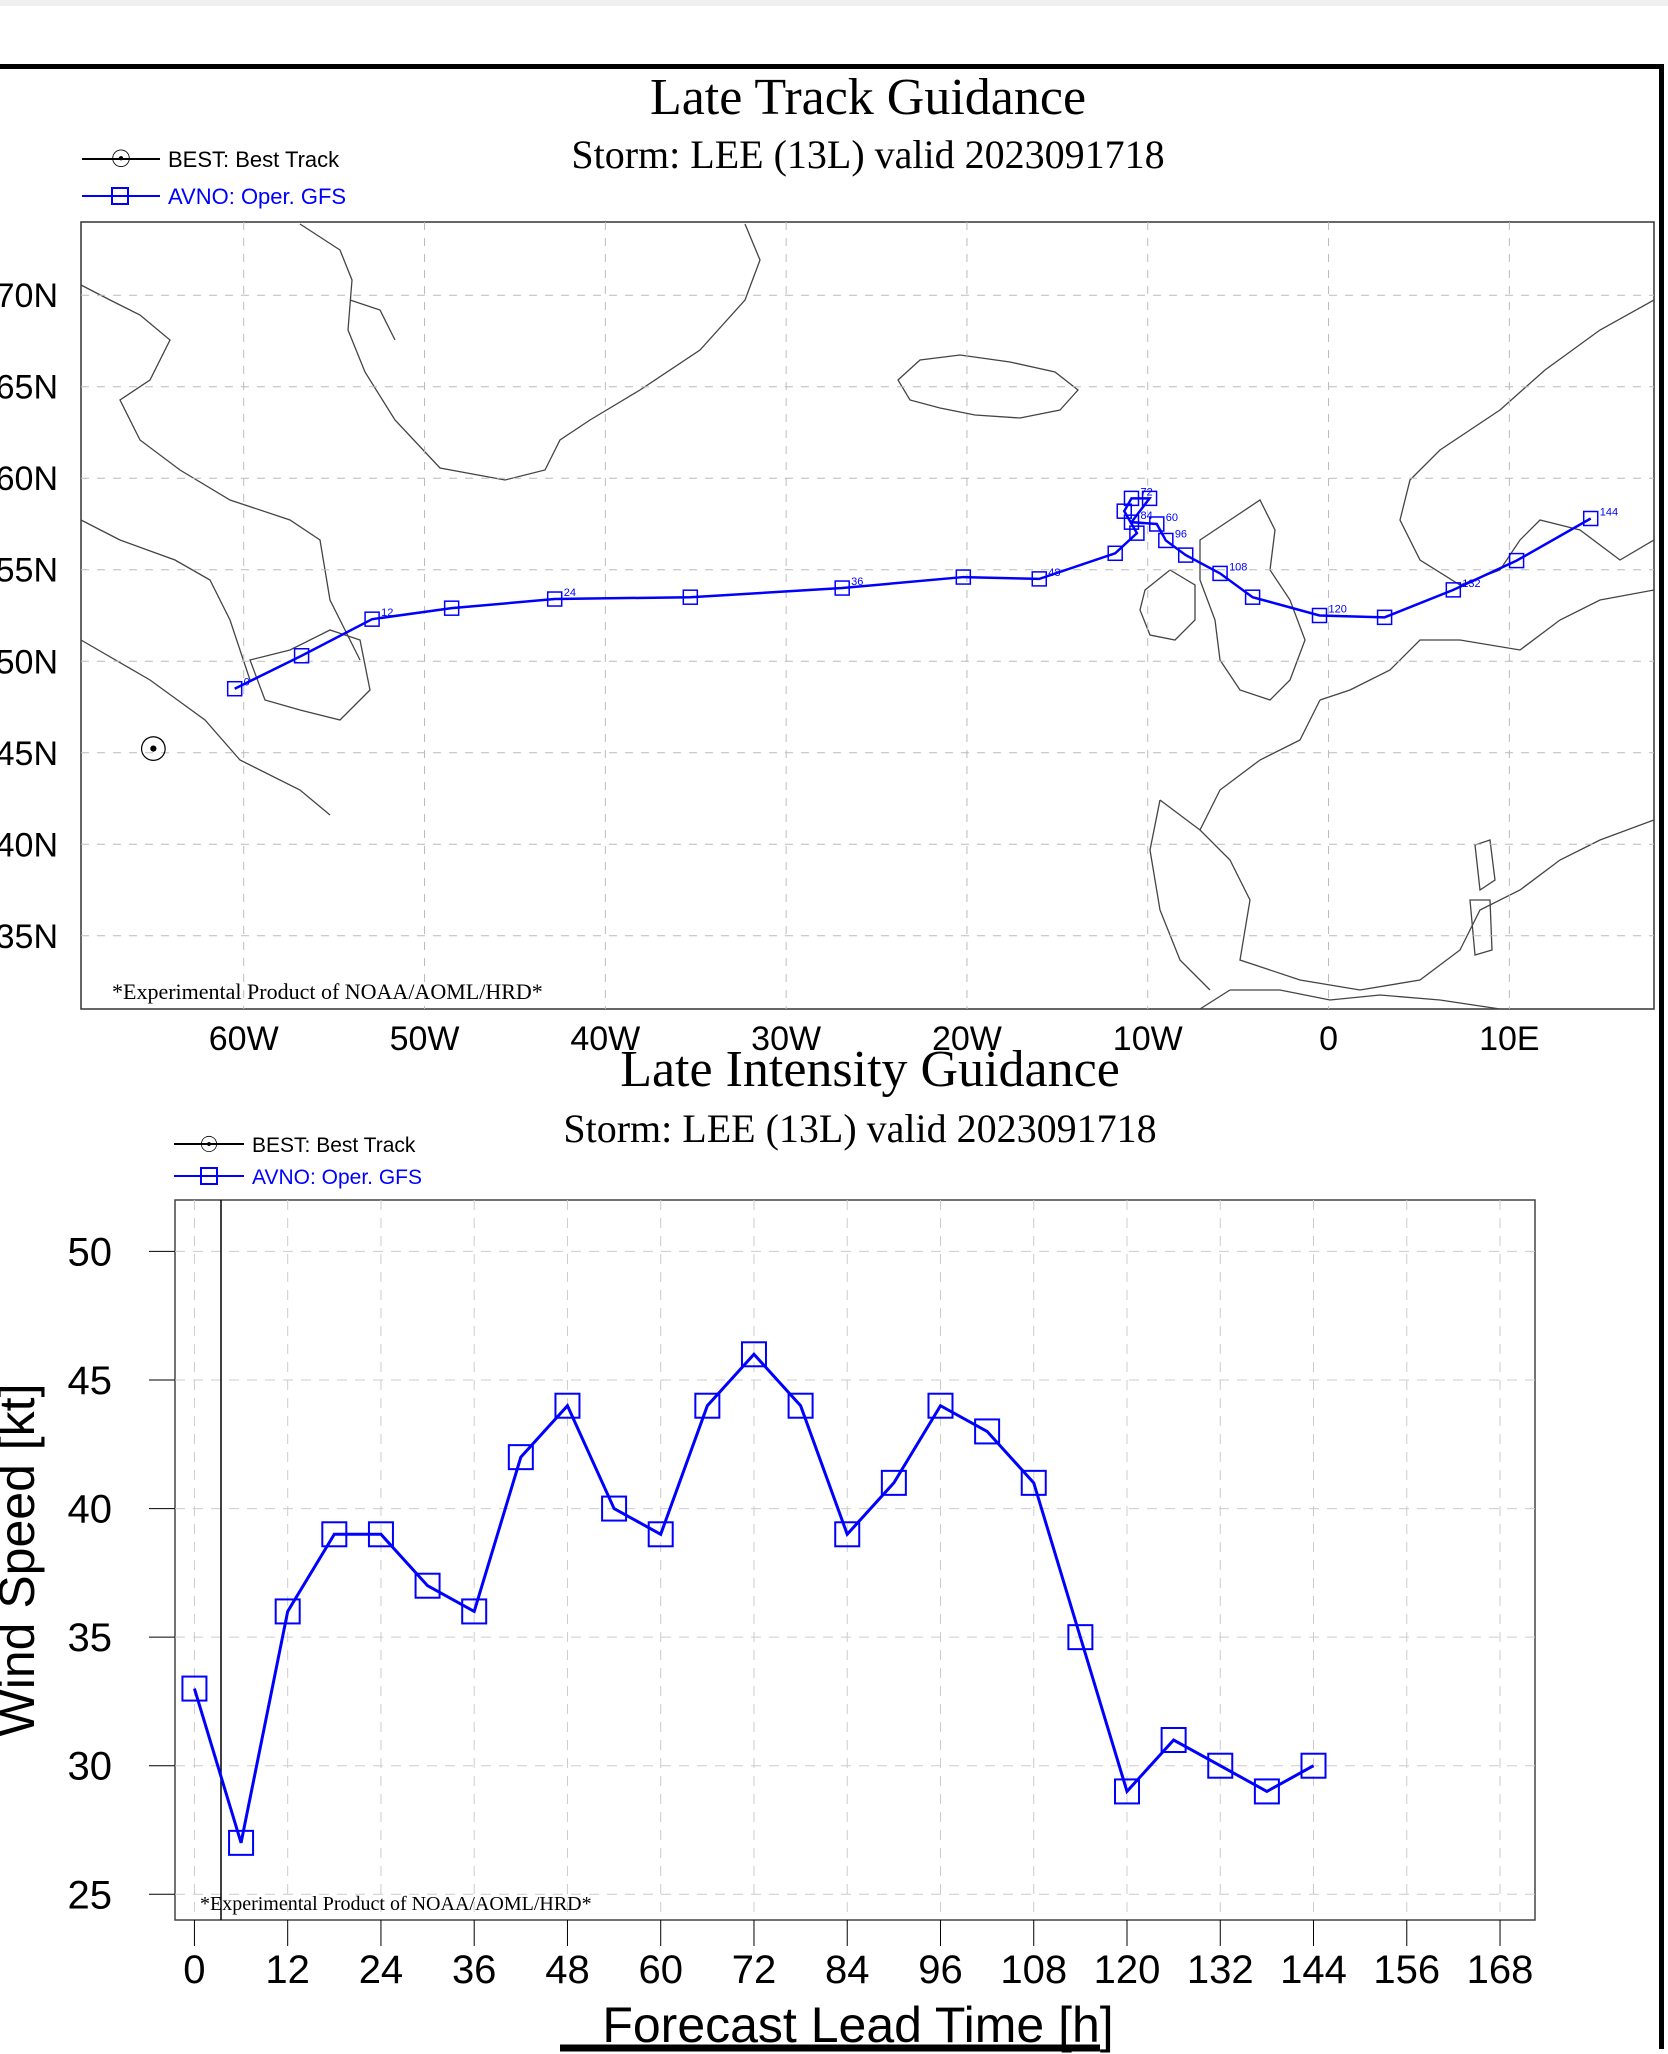  What do you see at coordinates (29, 845) in the screenshot?
I see `y-tick-label: 40N` at bounding box center [29, 845].